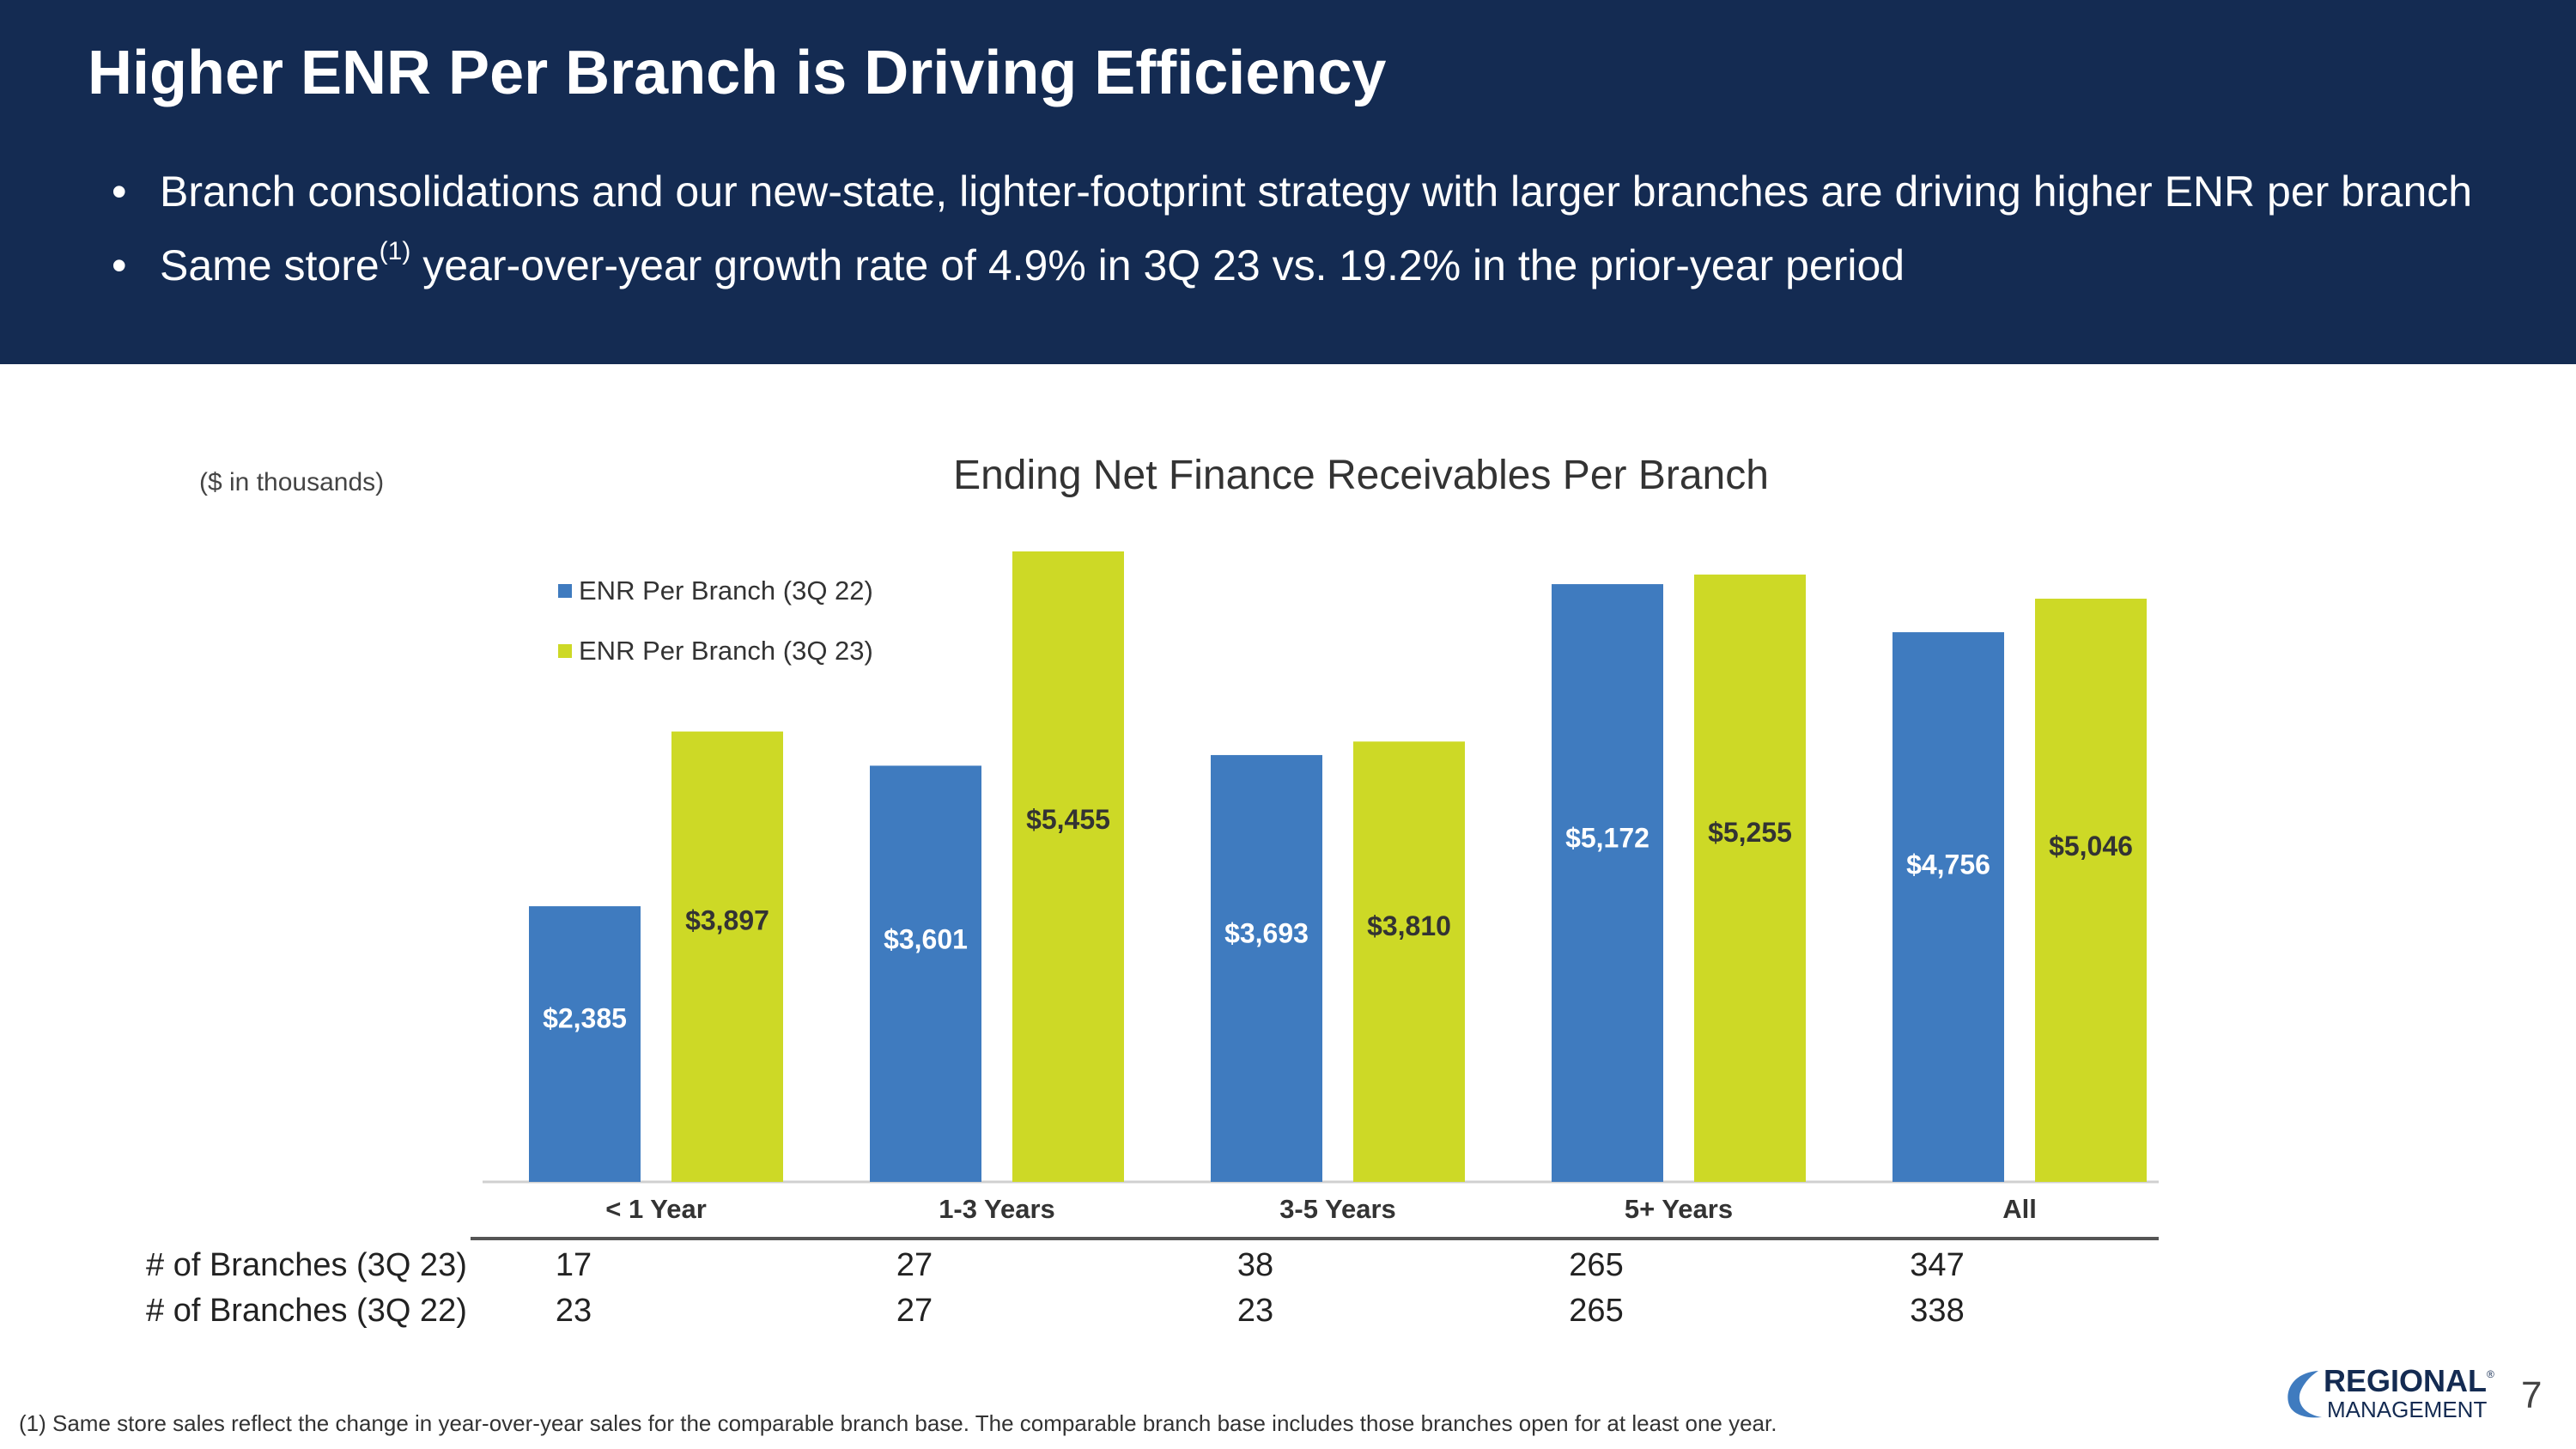 Image resolution: width=2576 pixels, height=1449 pixels. What do you see at coordinates (2091, 846) in the screenshot?
I see `data-label-3q23-4: $5,046` at bounding box center [2091, 846].